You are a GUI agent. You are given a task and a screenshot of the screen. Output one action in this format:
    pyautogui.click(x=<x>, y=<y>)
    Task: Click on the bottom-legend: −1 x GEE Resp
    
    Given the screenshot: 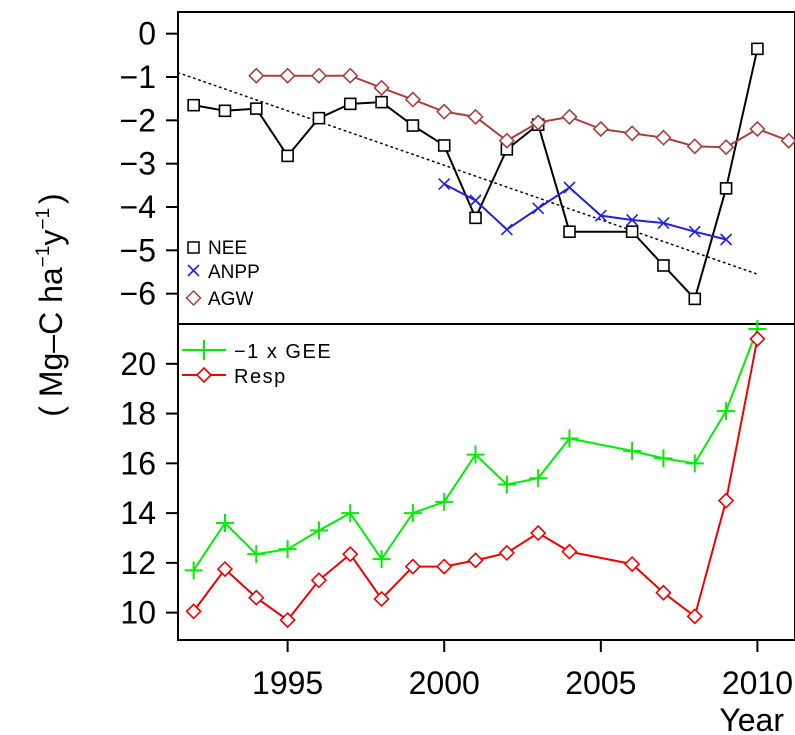 What is the action you would take?
    pyautogui.click(x=257, y=364)
    